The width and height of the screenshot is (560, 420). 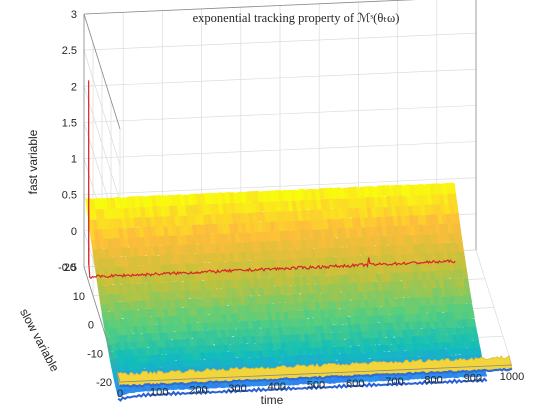 I want to click on y-axis-line, so click(x=102, y=324).